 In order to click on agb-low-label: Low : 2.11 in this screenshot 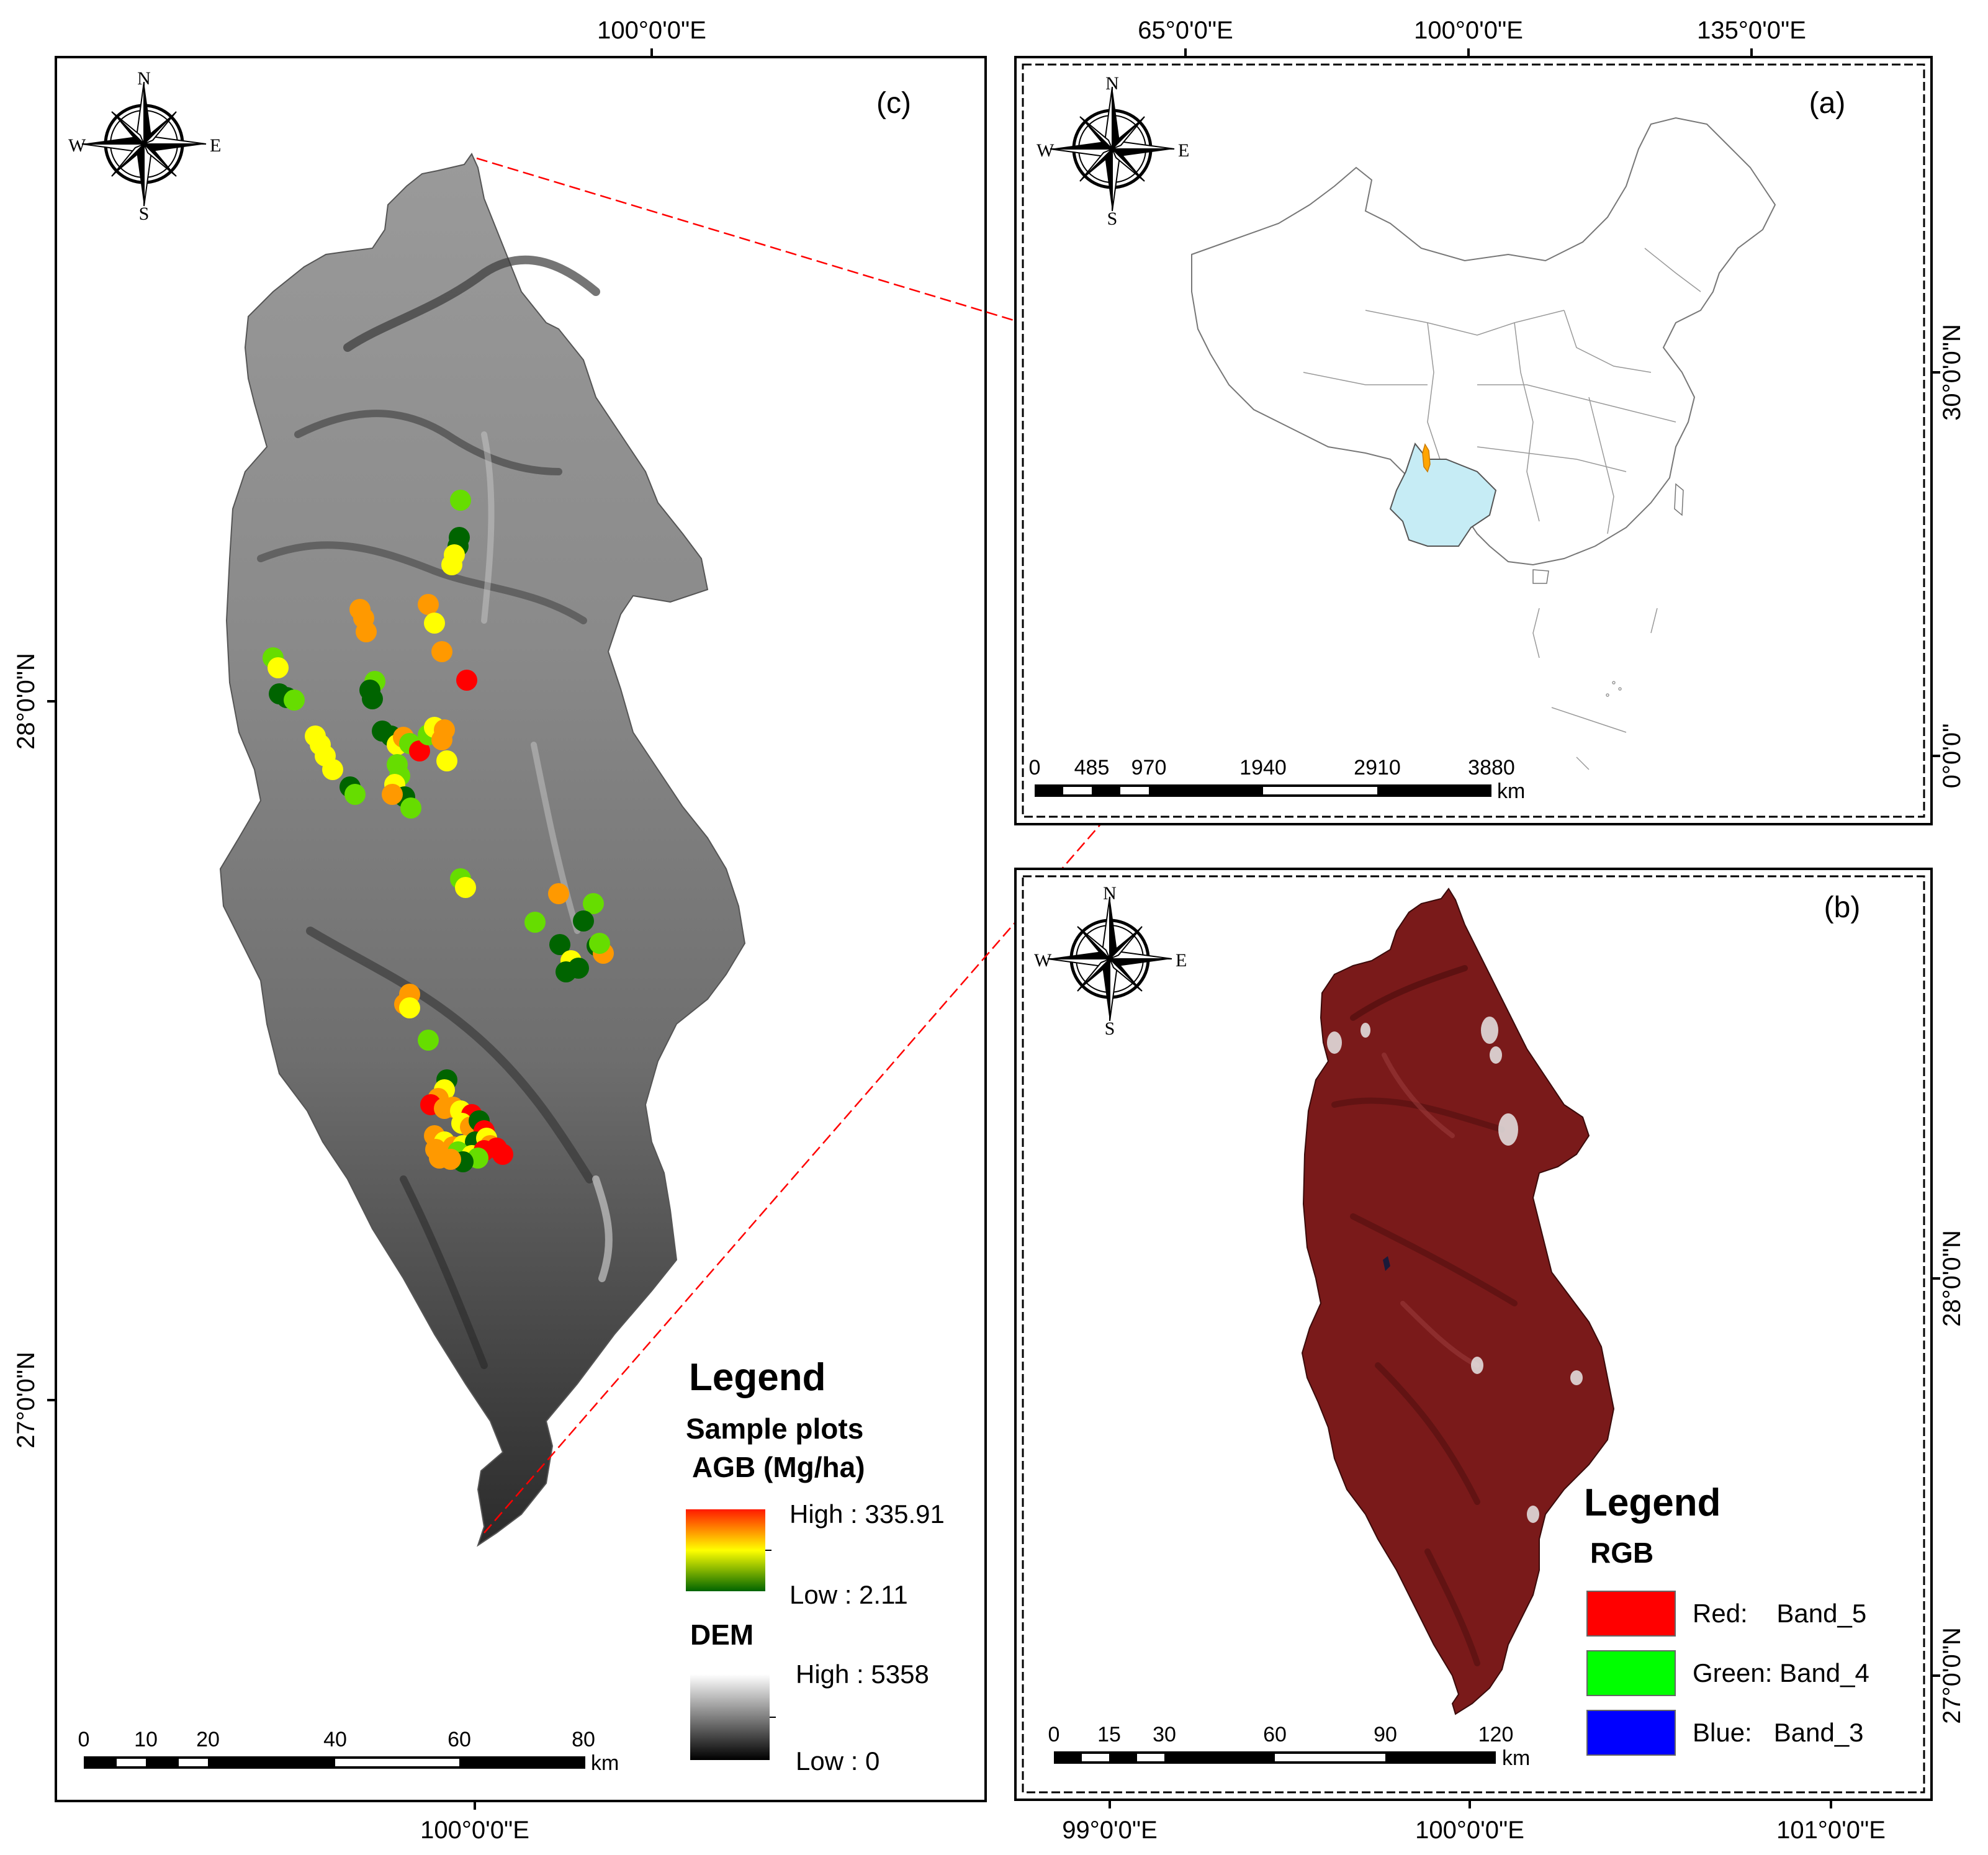, I will do `click(849, 1594)`.